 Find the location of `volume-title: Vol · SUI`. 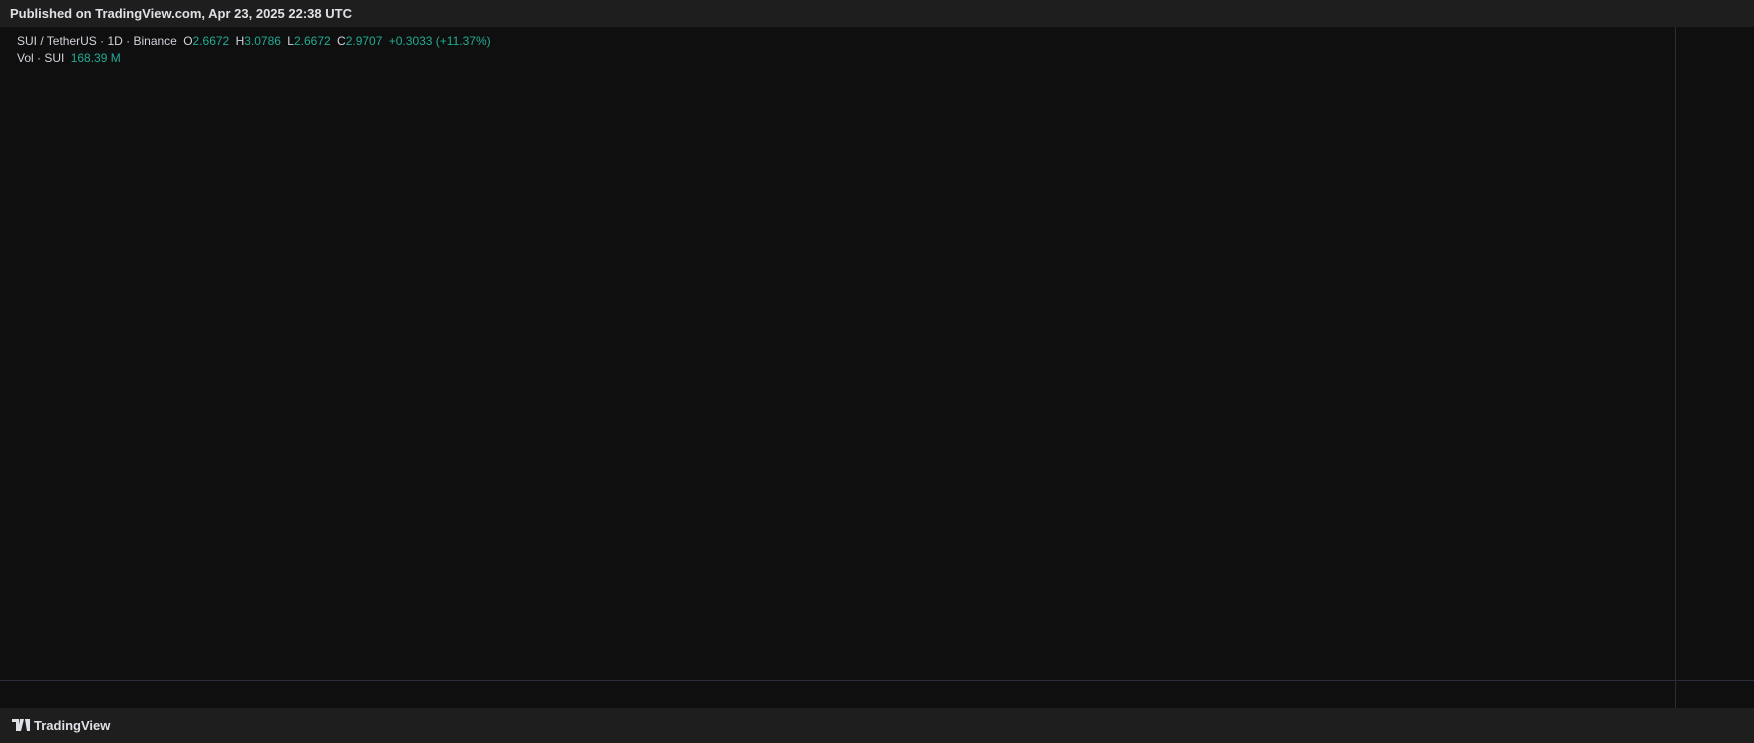

volume-title: Vol · SUI is located at coordinates (41, 58).